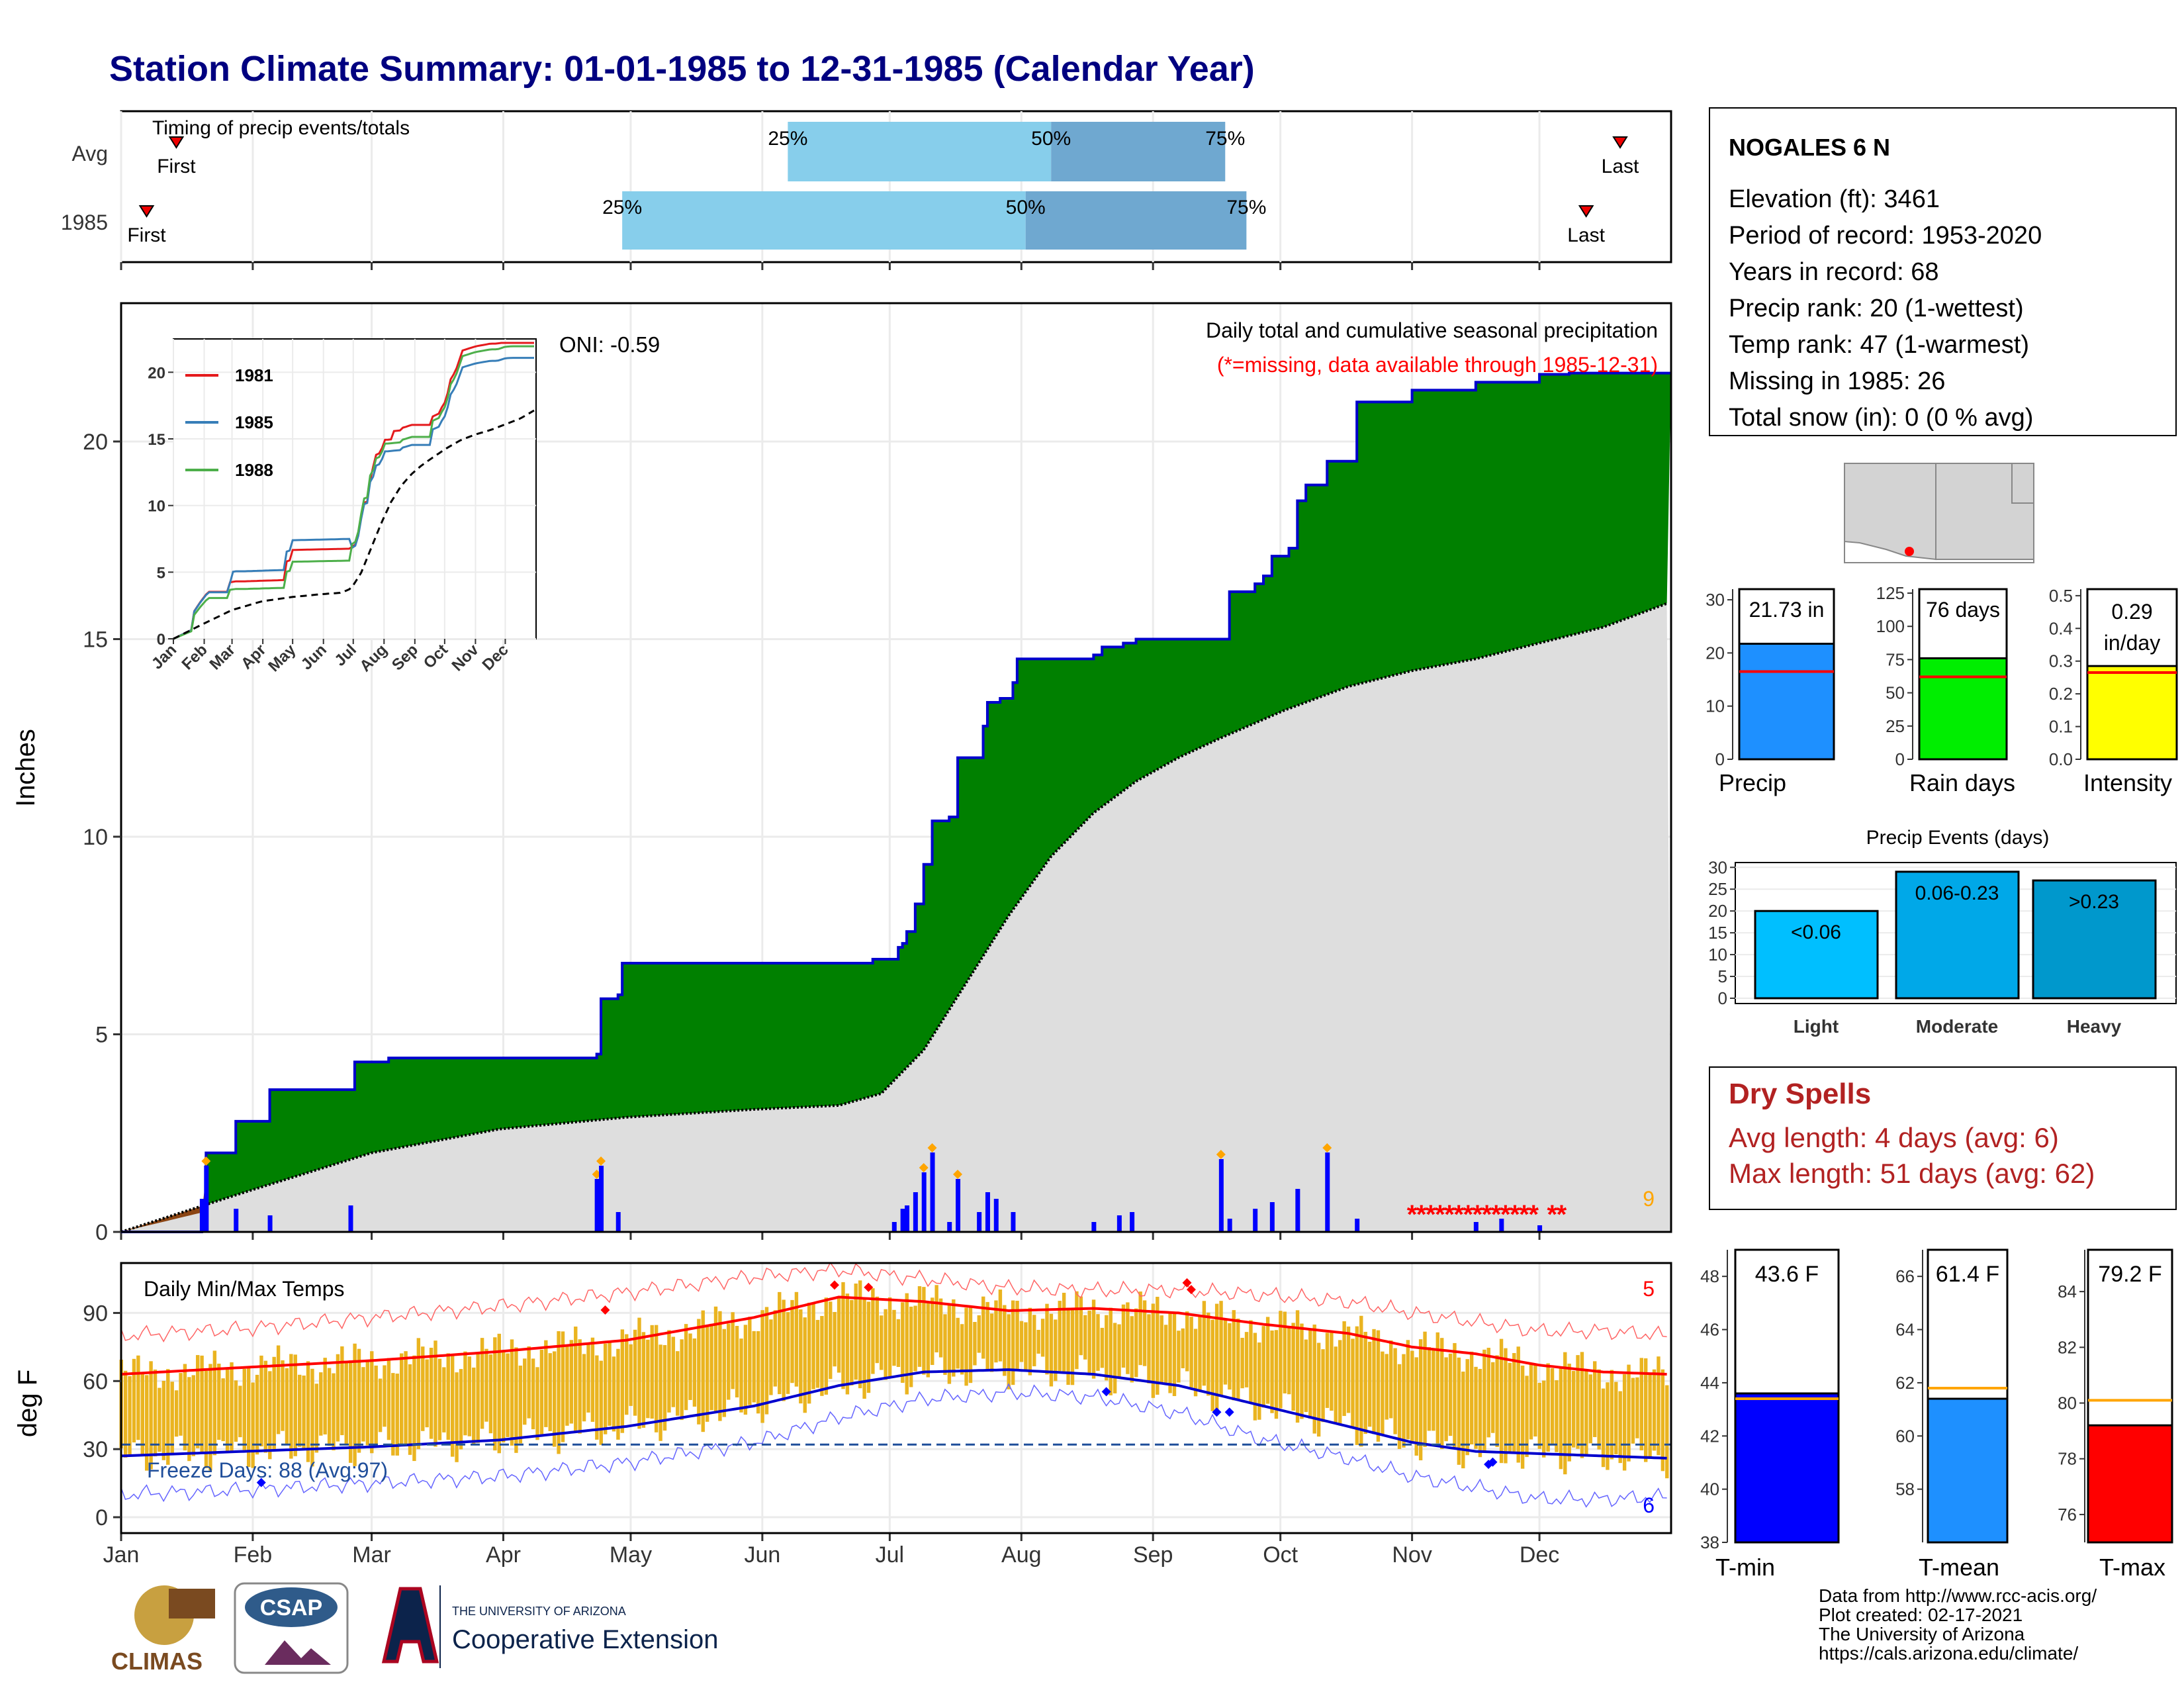 The height and width of the screenshot is (1688, 2184). What do you see at coordinates (2132, 1567) in the screenshot?
I see `tmax-label: T-max` at bounding box center [2132, 1567].